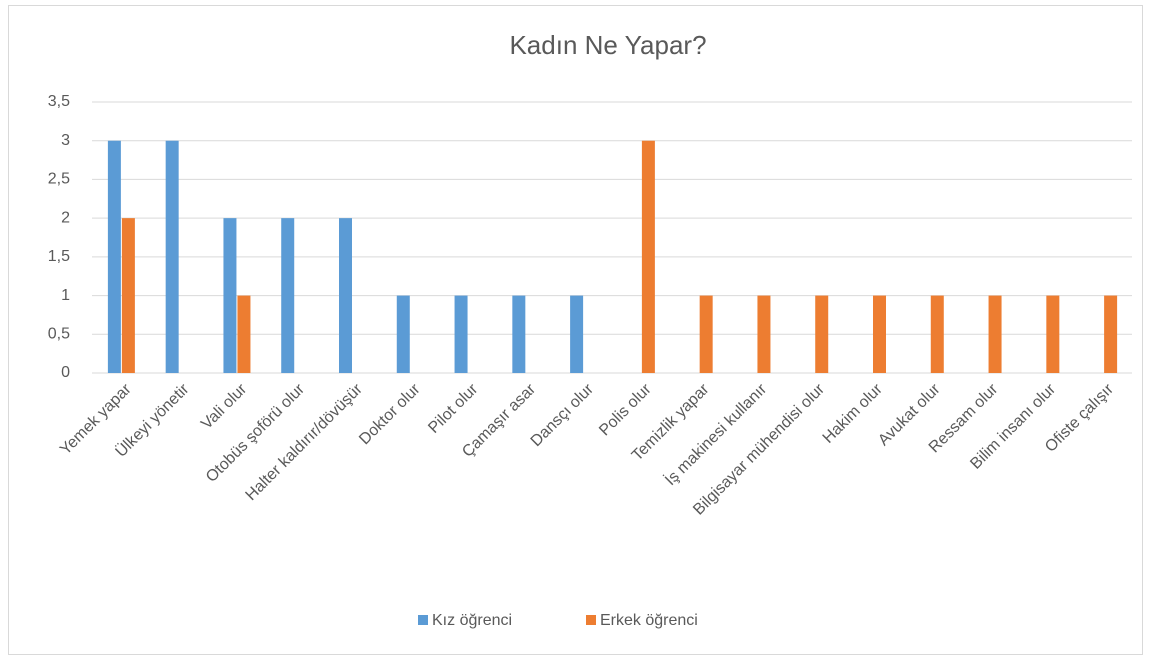 The height and width of the screenshot is (662, 1151). Describe the element at coordinates (65, 217) in the screenshot. I see `y-tick-label: 2` at that location.